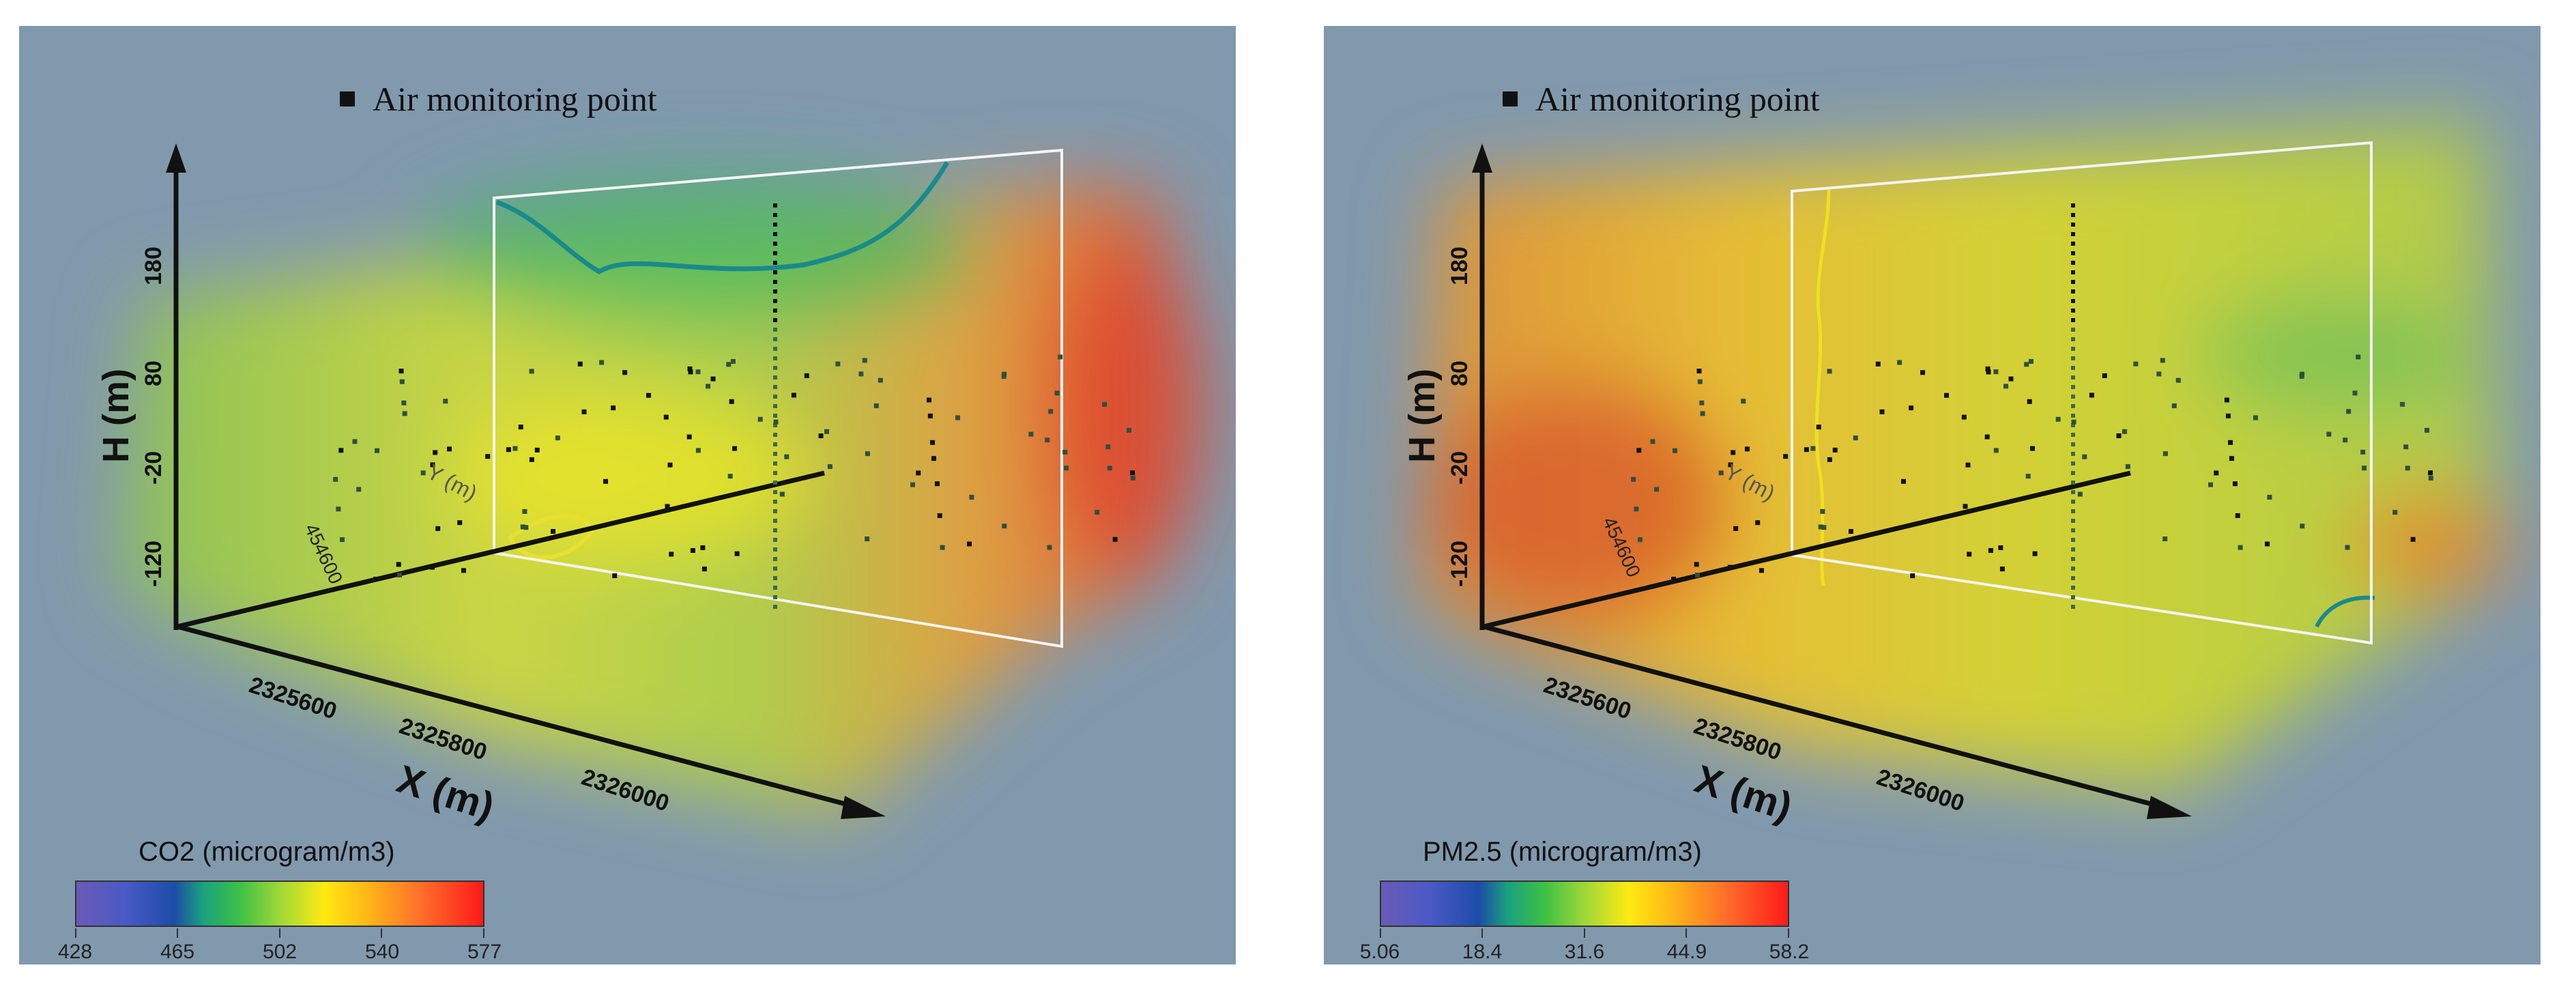  What do you see at coordinates (778, 398) in the screenshot?
I see `slice-plane-outline` at bounding box center [778, 398].